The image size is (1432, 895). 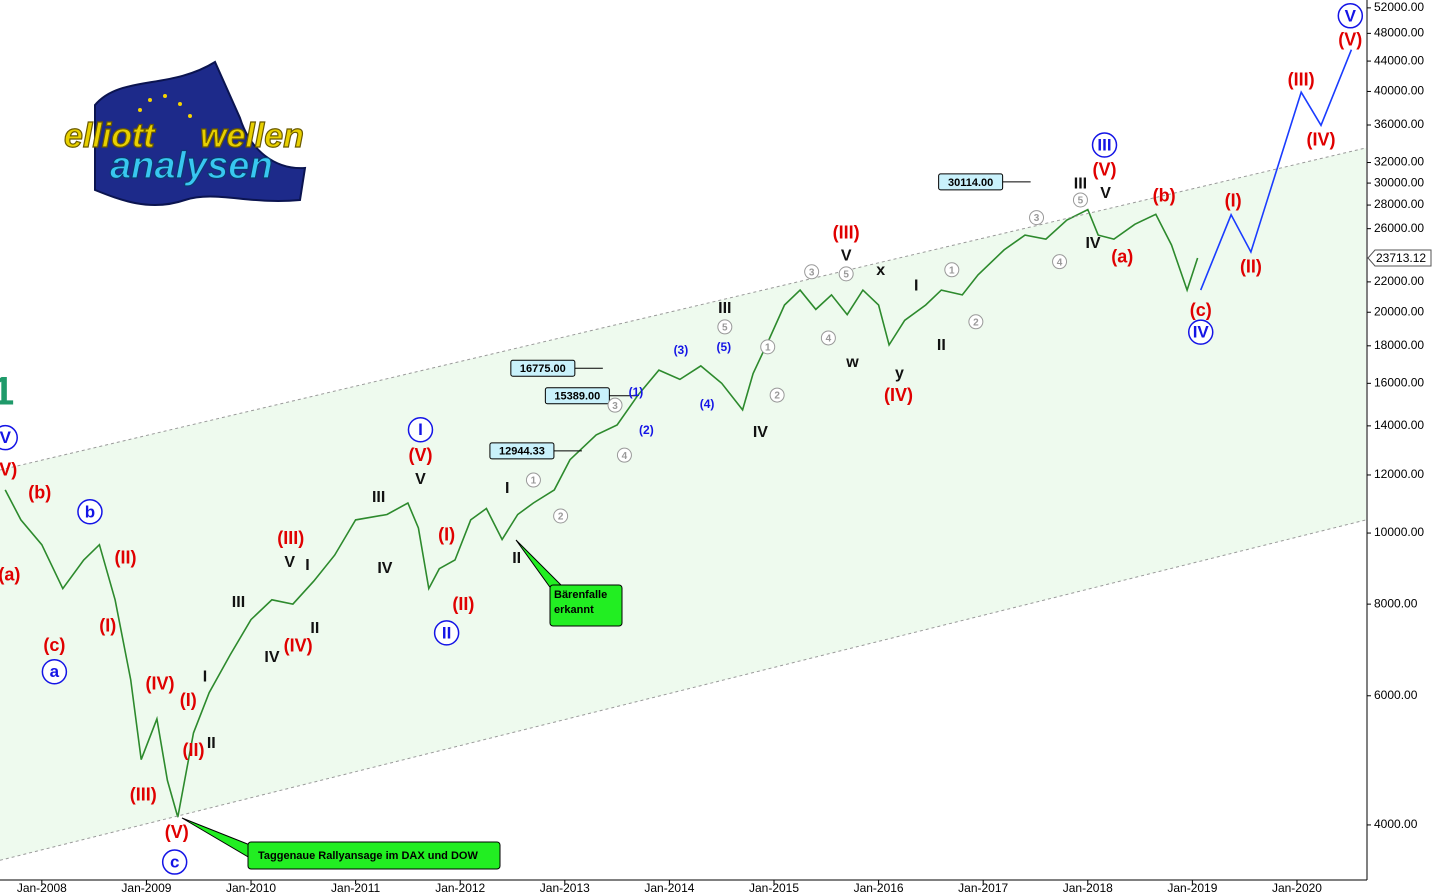 What do you see at coordinates (774, 888) in the screenshot?
I see `x-tick-label: Jan-2015` at bounding box center [774, 888].